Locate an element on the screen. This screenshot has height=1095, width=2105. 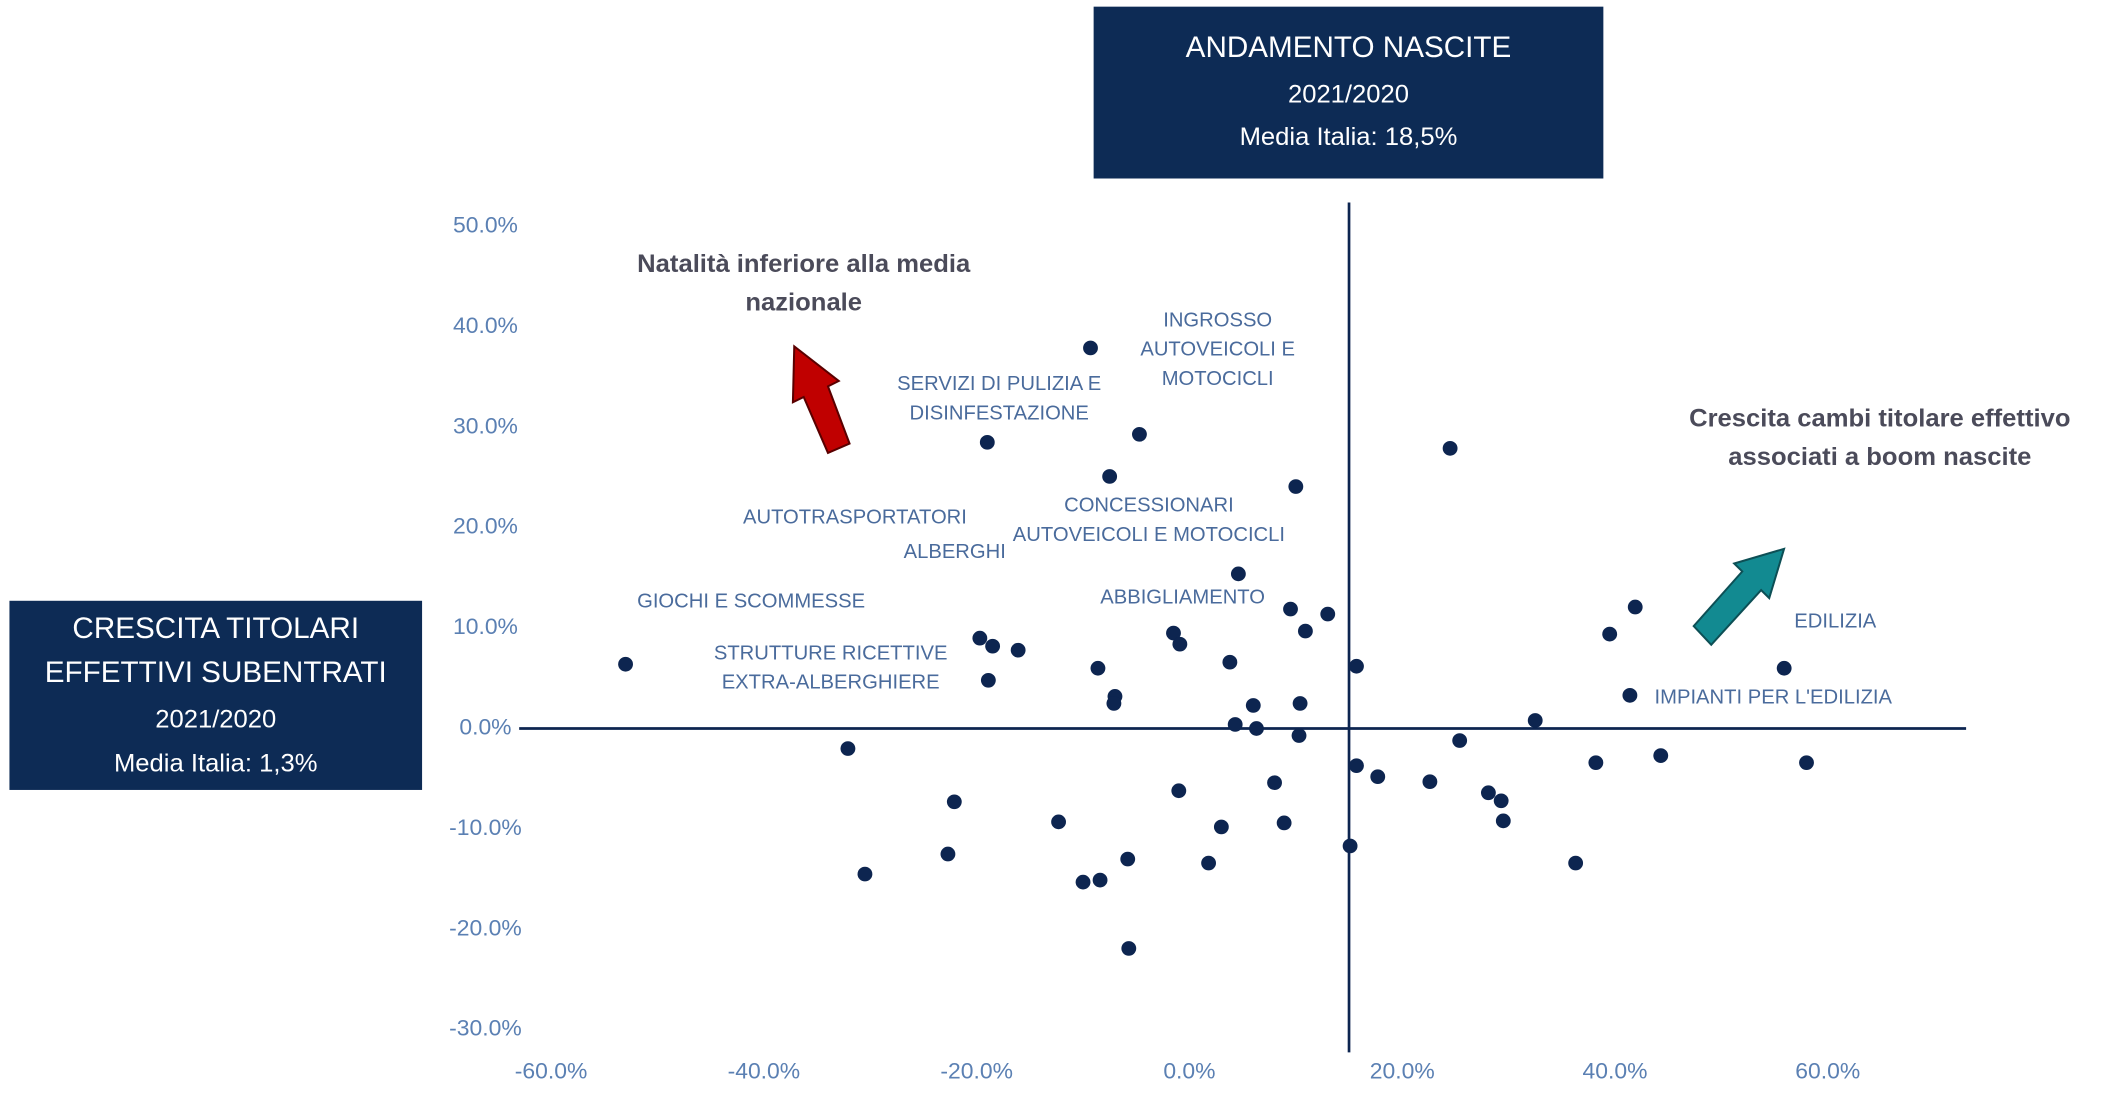
heading: nazionale is located at coordinates (803, 303).